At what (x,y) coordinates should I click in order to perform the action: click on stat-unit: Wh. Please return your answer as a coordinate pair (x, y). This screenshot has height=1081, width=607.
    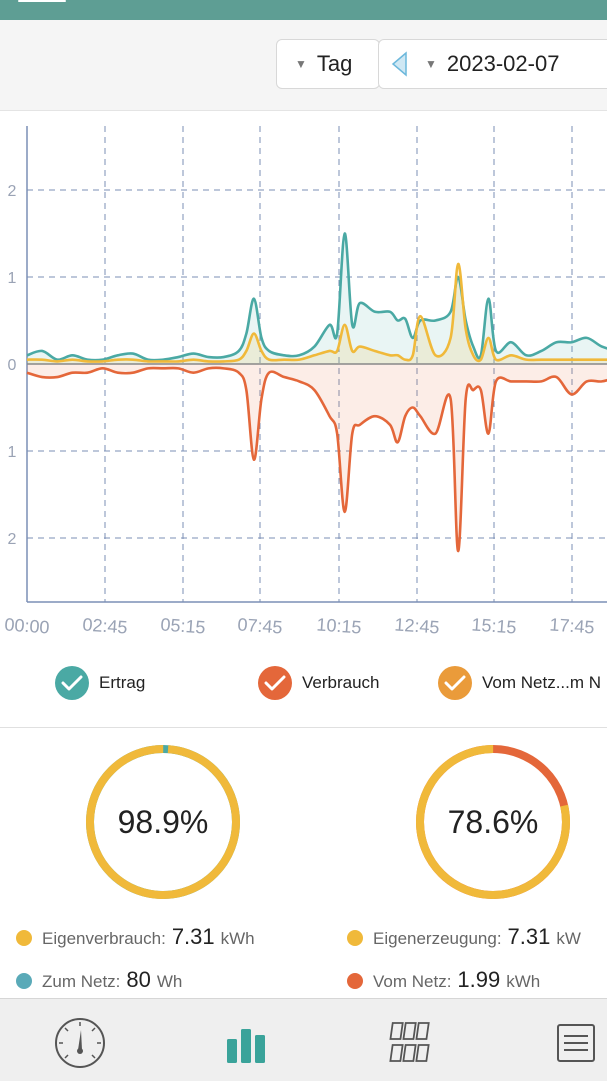
    Looking at the image, I should click on (169, 981).